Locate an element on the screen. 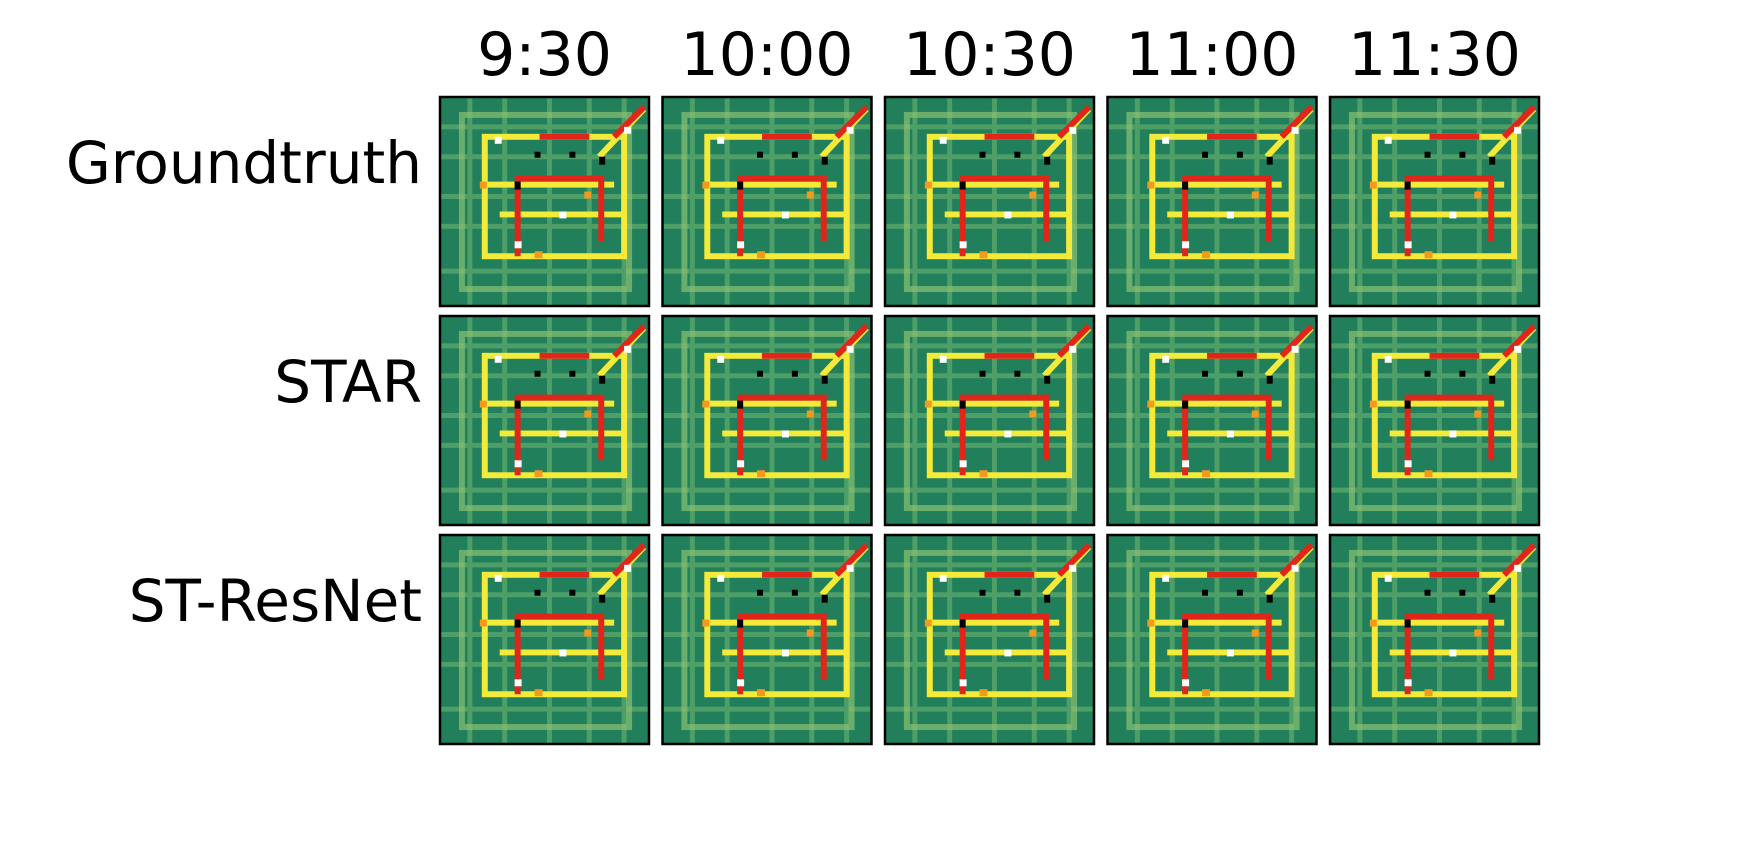 The height and width of the screenshot is (866, 1749). row-label: STAR is located at coordinates (348, 382).